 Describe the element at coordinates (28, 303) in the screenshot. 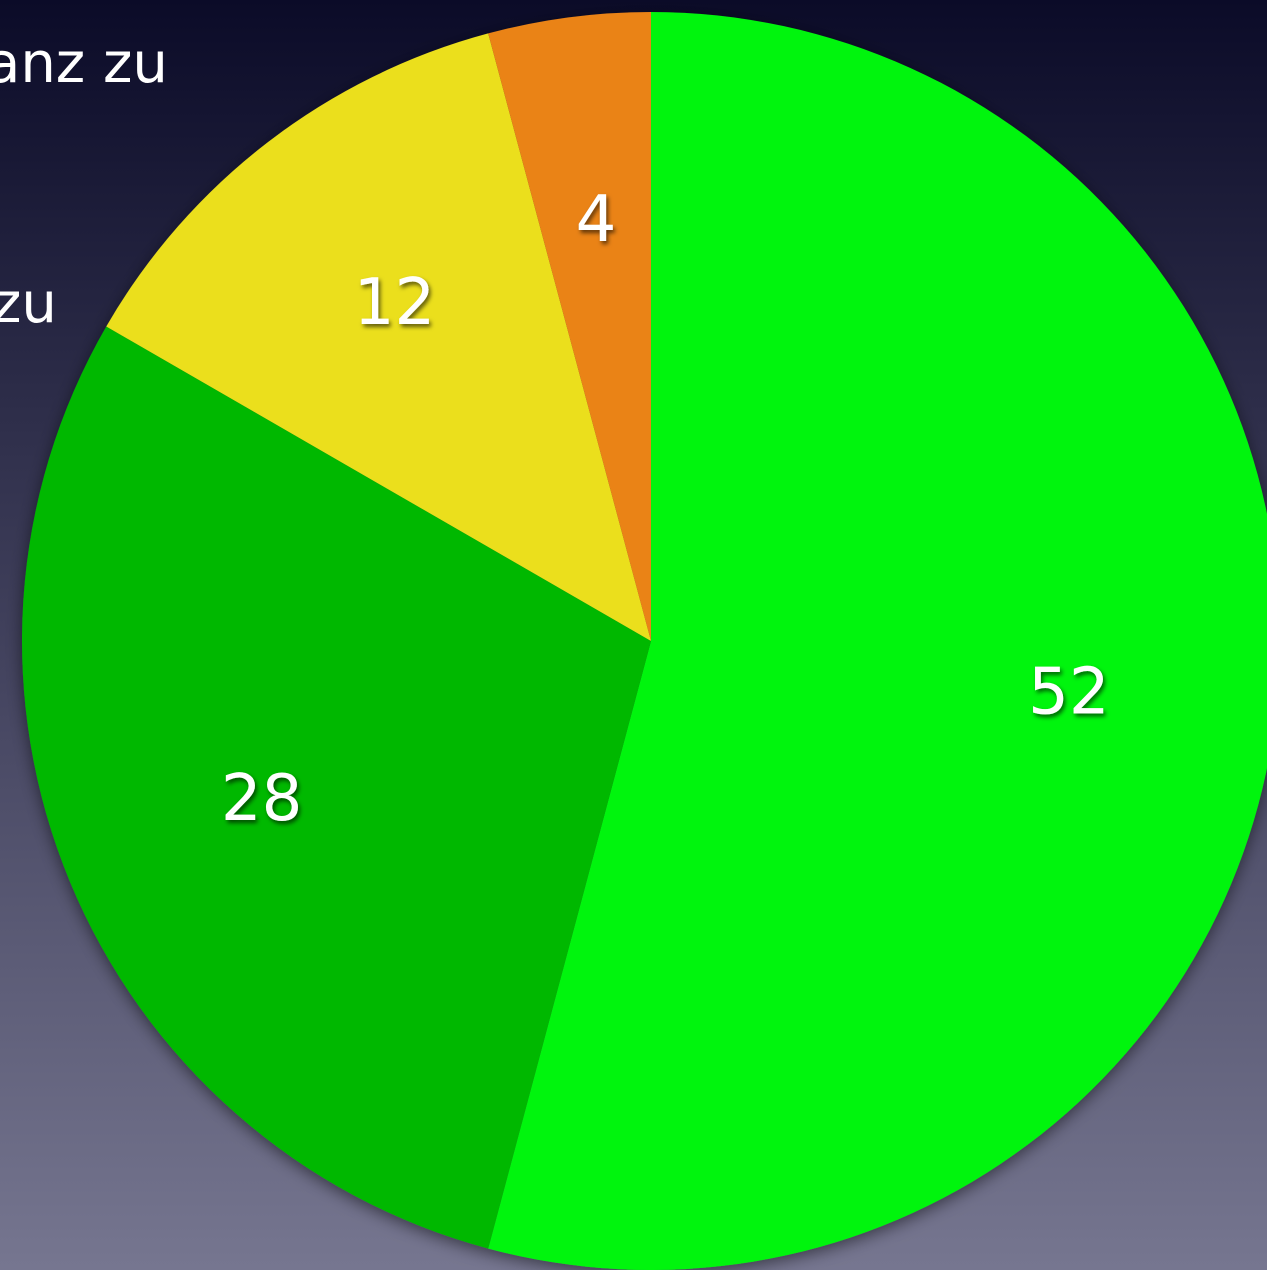

I see `legend-label: zu` at that location.